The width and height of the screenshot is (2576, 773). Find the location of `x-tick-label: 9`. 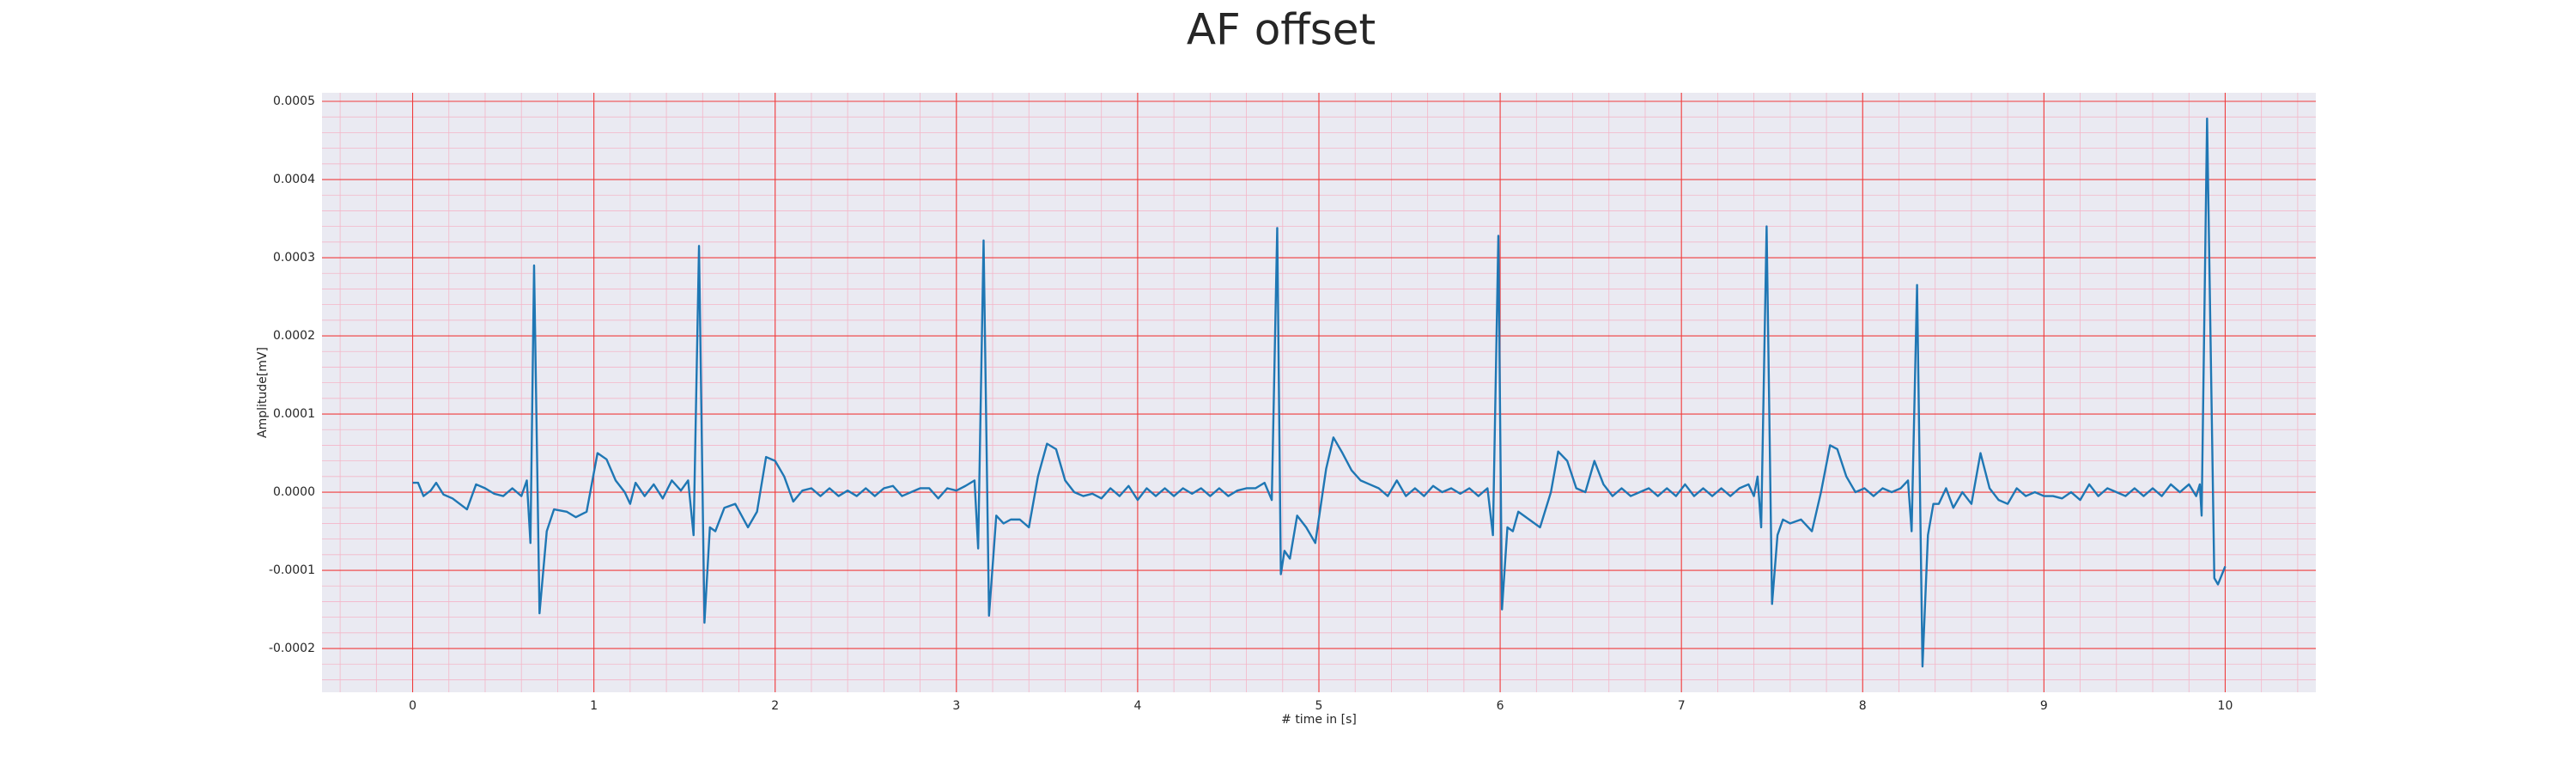

x-tick-label: 9 is located at coordinates (2044, 706).